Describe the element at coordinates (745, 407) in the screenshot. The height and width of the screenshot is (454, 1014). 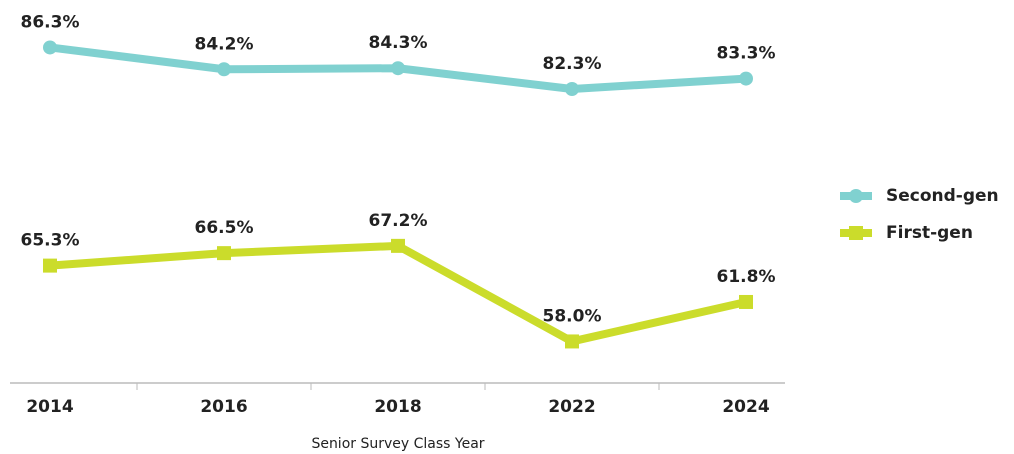
I see `x-tick-label: 2024` at that location.